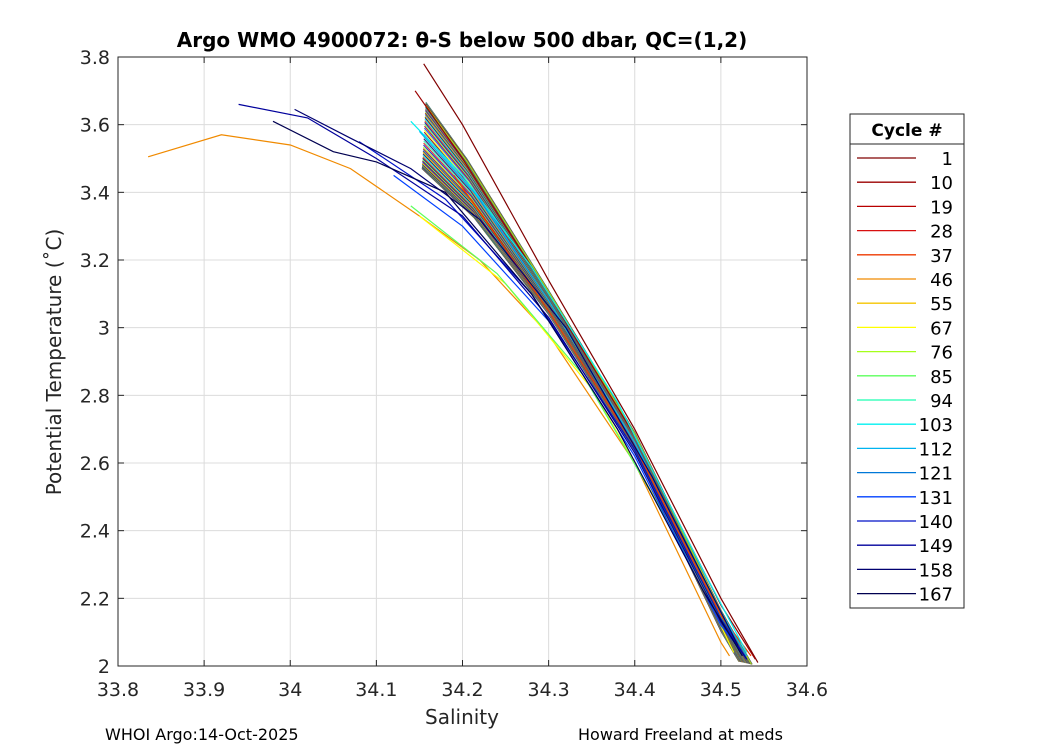 The image size is (1050, 750). I want to click on legend-label: 103, so click(936, 425).